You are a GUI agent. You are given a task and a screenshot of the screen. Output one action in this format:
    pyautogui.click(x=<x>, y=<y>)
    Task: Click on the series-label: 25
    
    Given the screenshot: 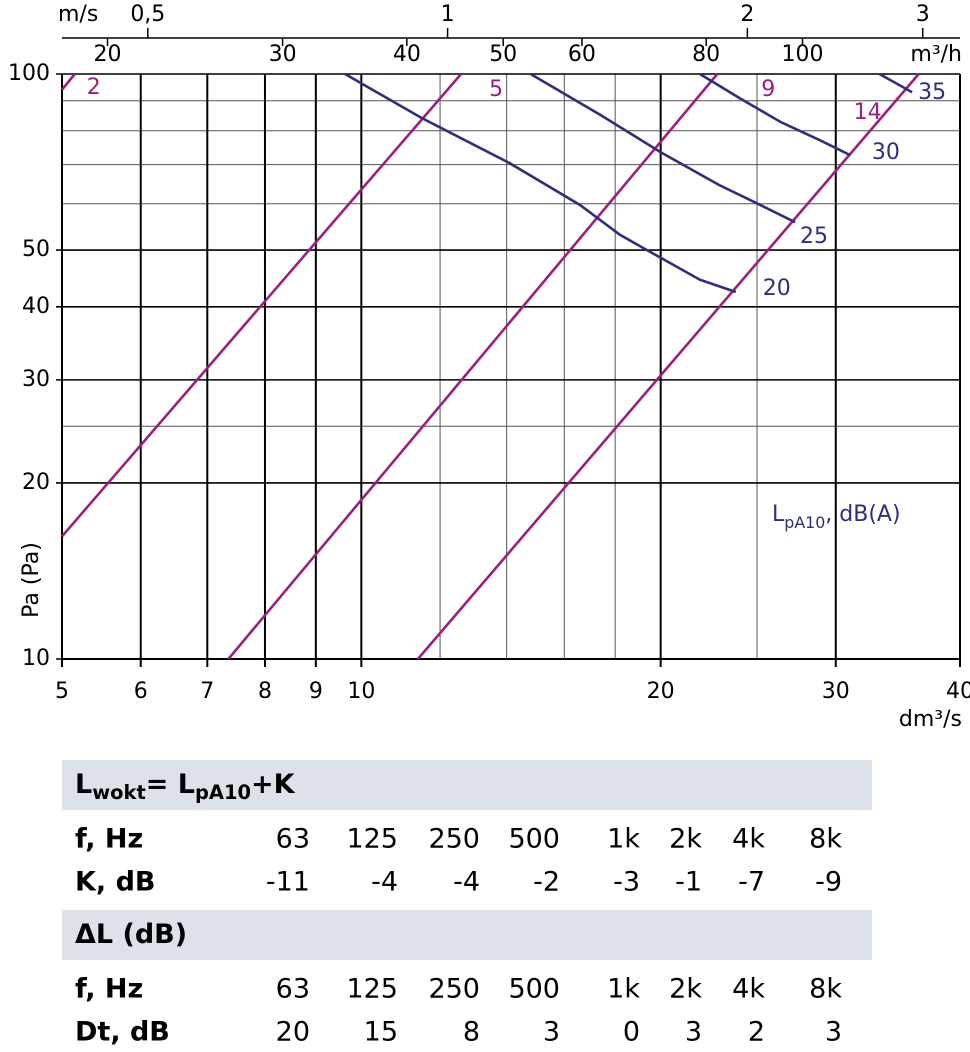 What is the action you would take?
    pyautogui.click(x=814, y=236)
    